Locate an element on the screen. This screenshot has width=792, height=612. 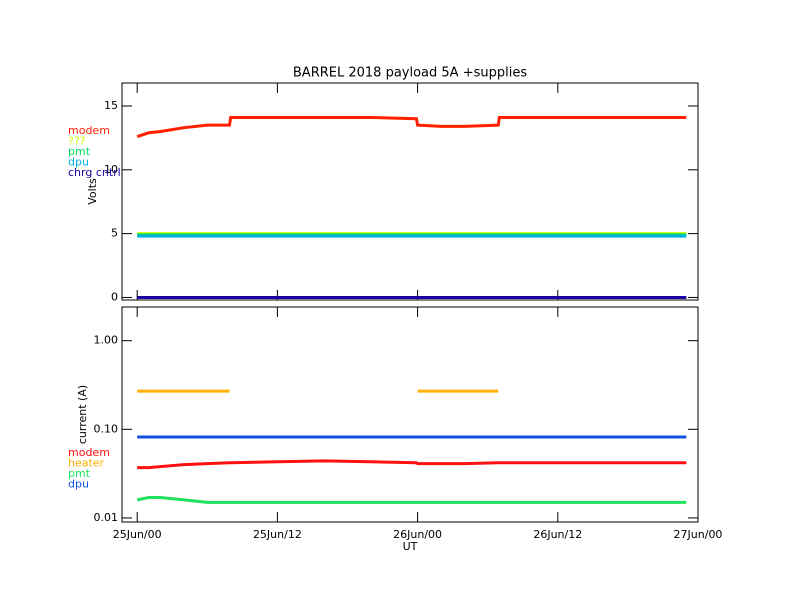
y-tick-label: 0.10 is located at coordinates (106, 428).